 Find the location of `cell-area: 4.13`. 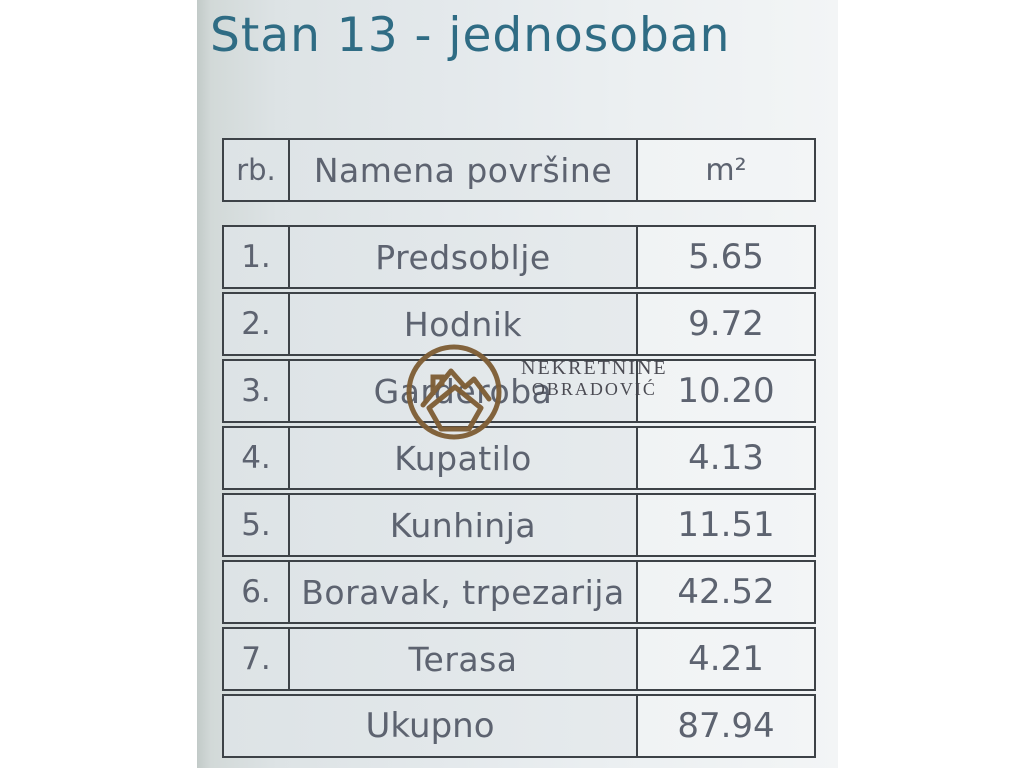

cell-area: 4.13 is located at coordinates (726, 458).